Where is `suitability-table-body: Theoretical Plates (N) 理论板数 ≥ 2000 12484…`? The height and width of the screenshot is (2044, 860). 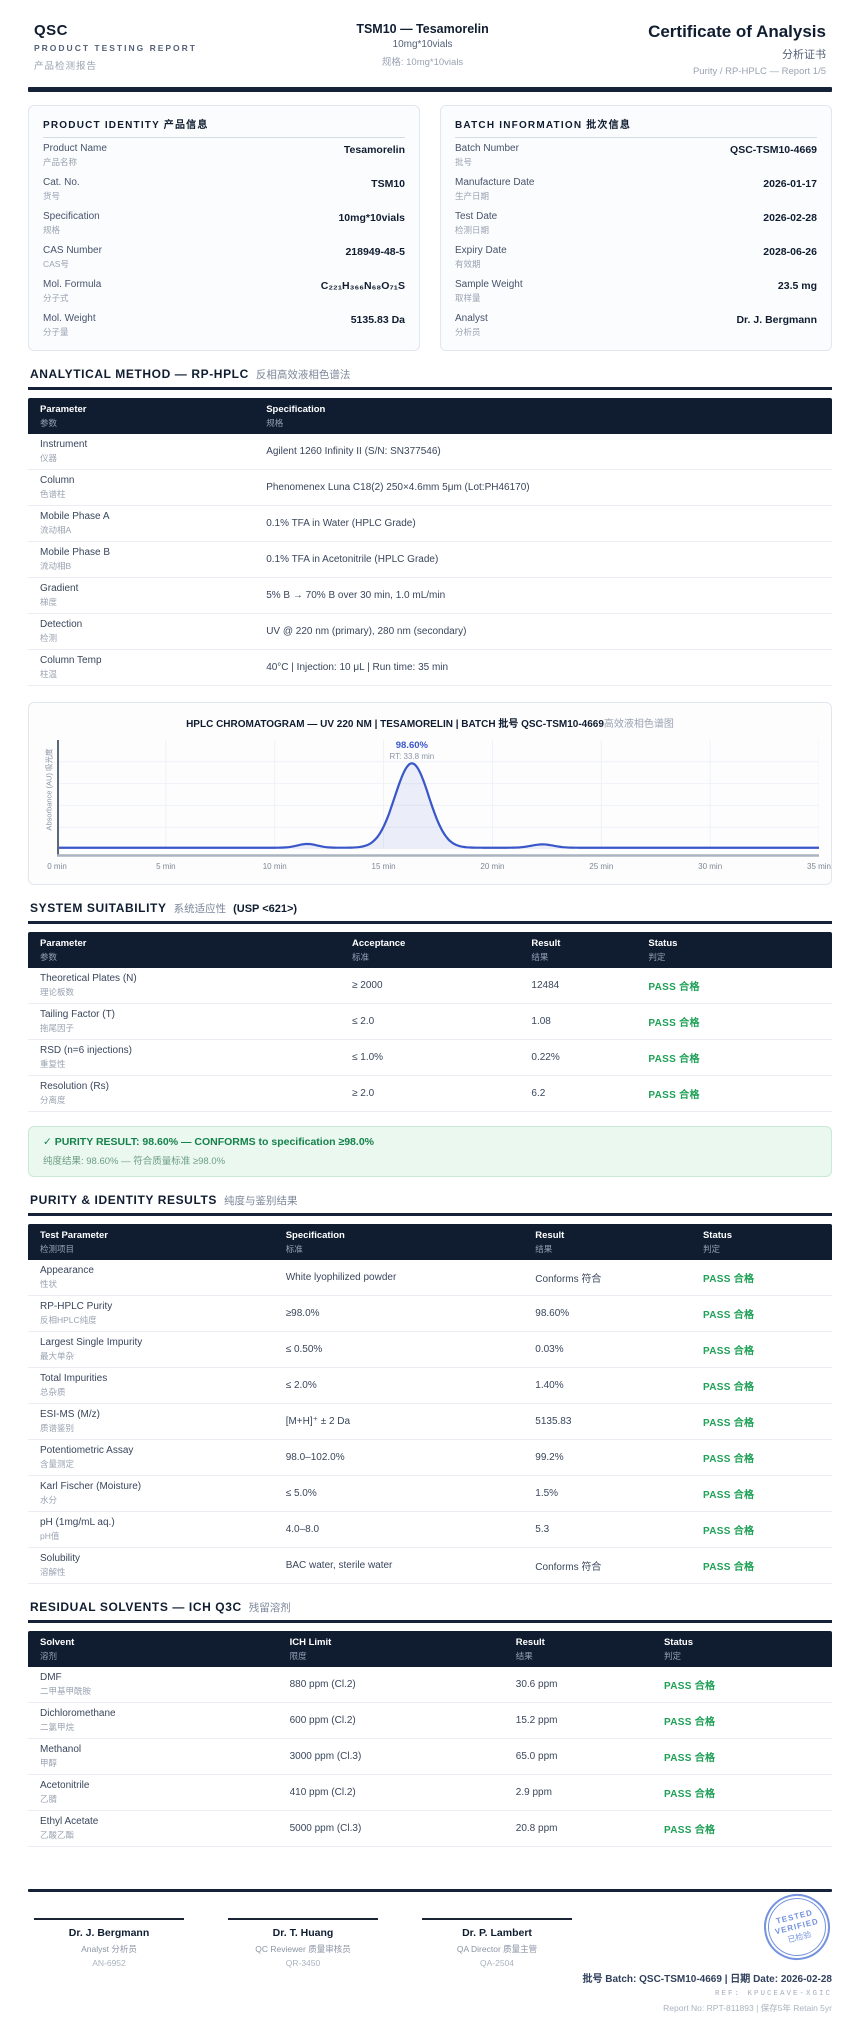 suitability-table-body: Theoretical Plates (N) 理论板数 ≥ 2000 12484… is located at coordinates (430, 1040).